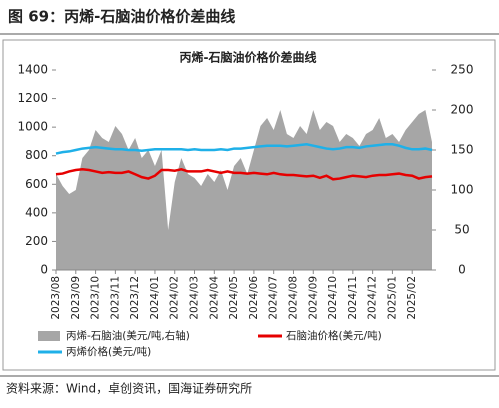 This screenshot has height=408, width=499. I want to click on legend-label: 丙烯价格(美元/吨), so click(108, 351).